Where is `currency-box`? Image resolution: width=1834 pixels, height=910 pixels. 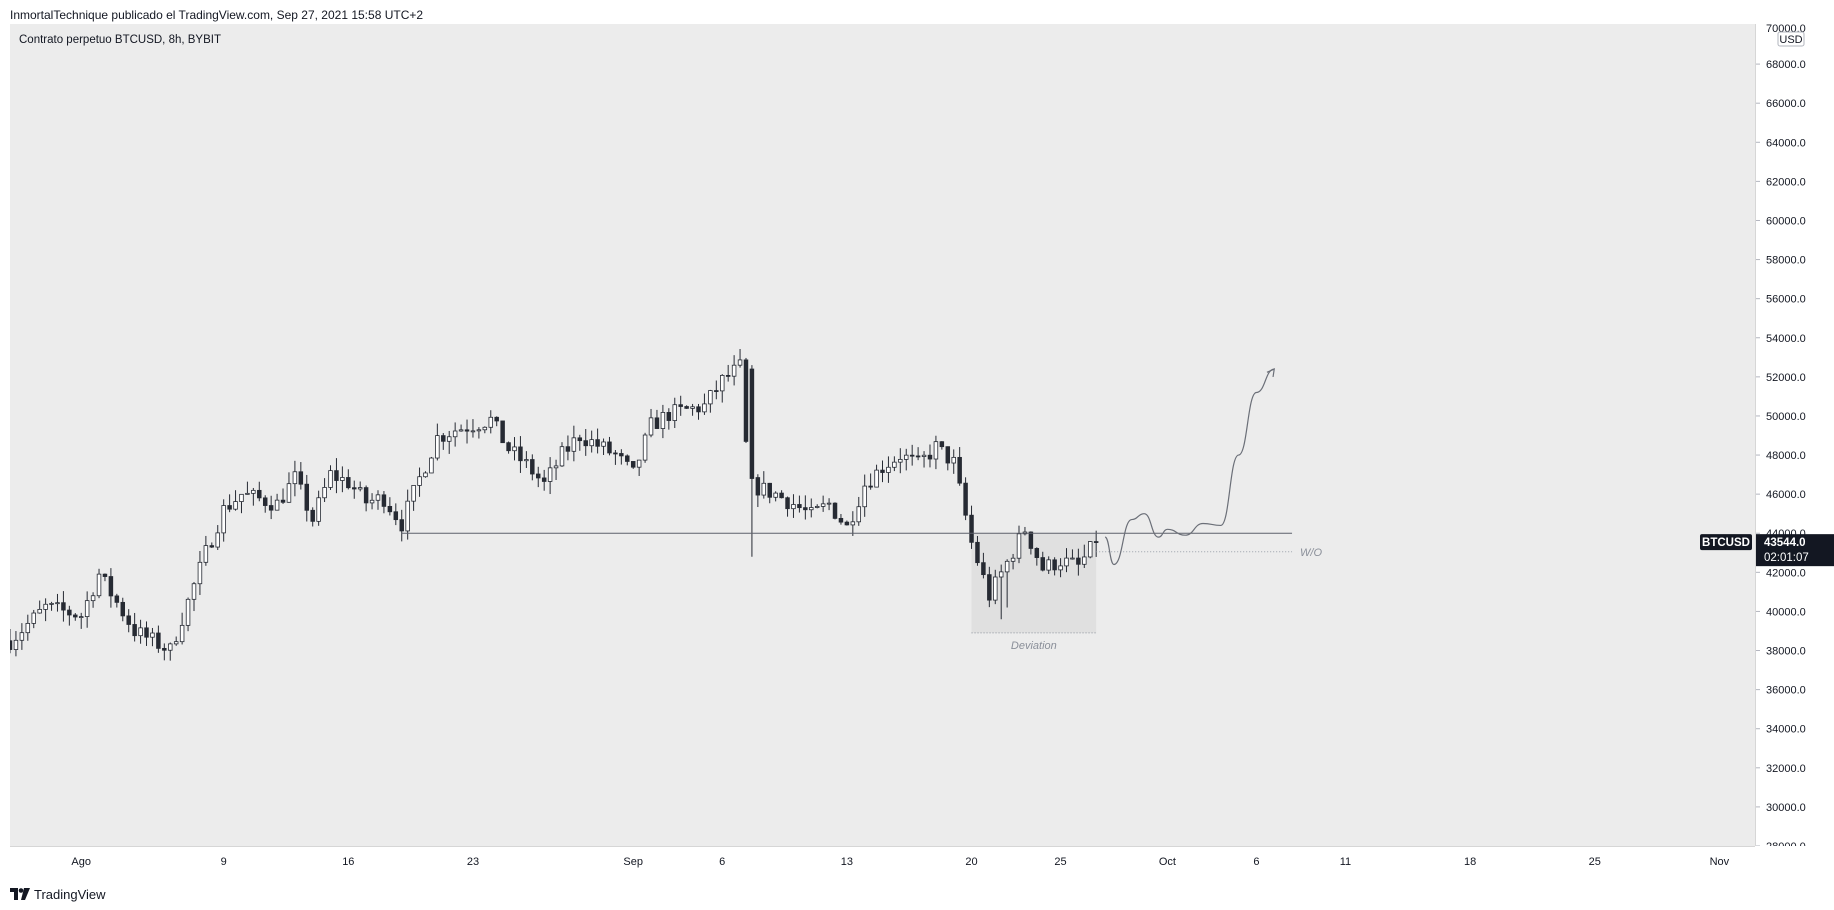
currency-box is located at coordinates (1791, 39).